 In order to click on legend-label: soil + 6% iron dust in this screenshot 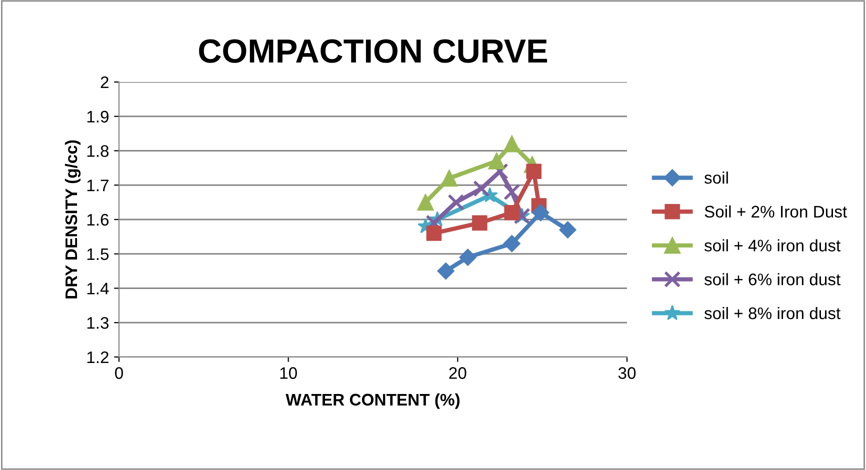, I will do `click(772, 279)`.